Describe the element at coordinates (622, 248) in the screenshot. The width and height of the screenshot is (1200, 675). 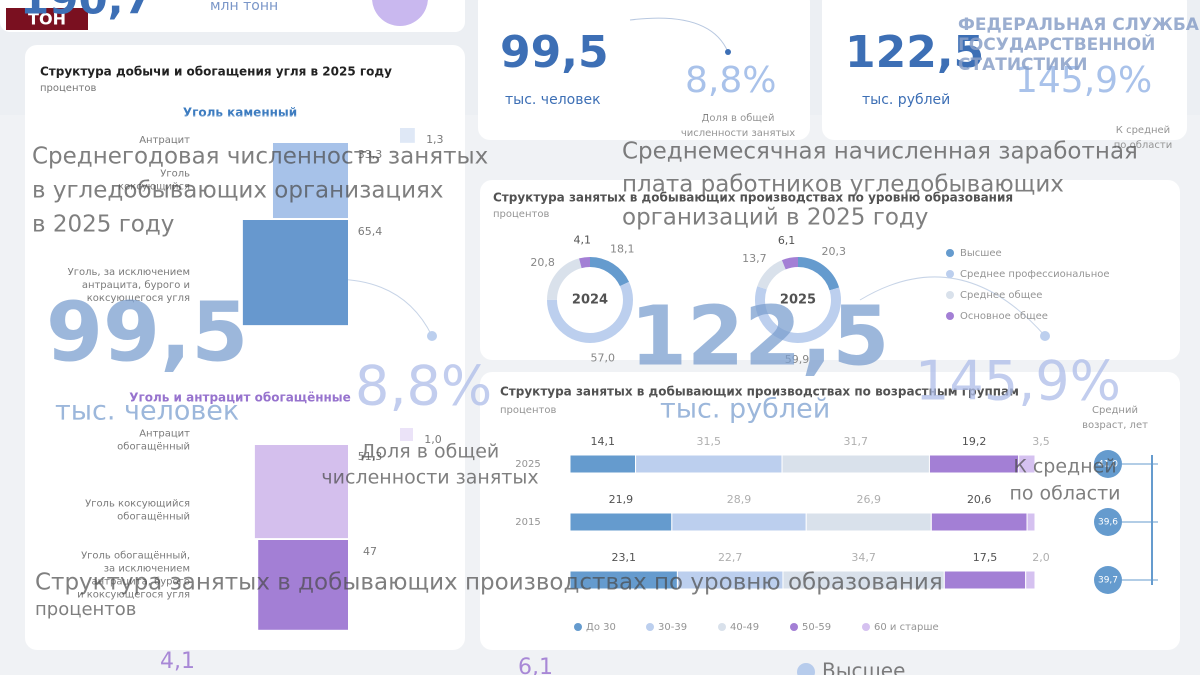
I see `donut-value: 18,1` at that location.